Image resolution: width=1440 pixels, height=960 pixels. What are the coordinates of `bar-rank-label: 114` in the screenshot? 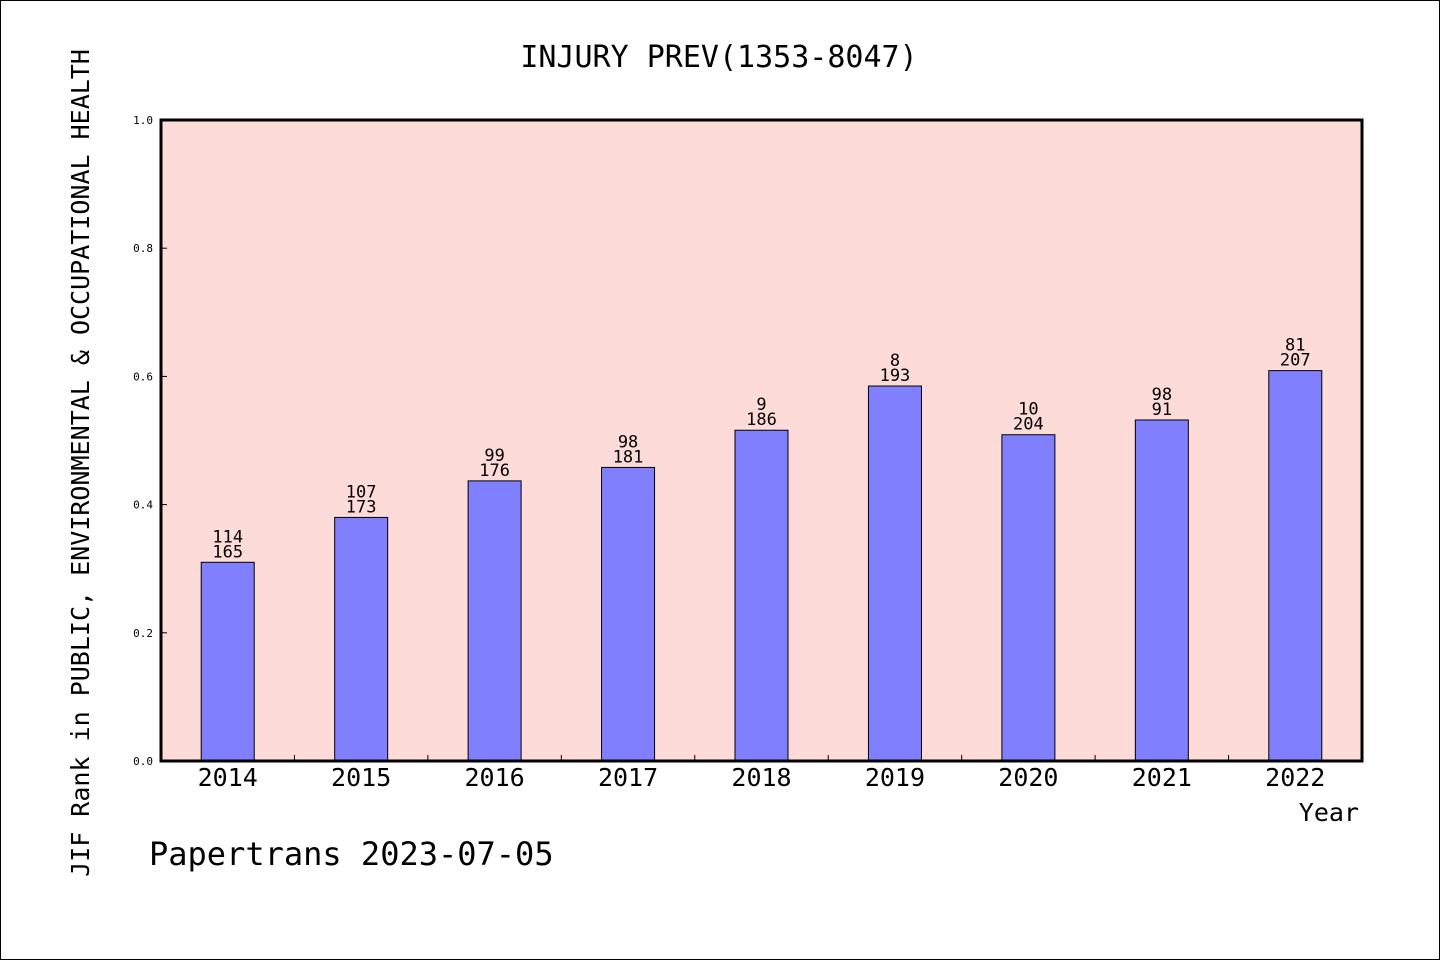 It's located at (227, 537).